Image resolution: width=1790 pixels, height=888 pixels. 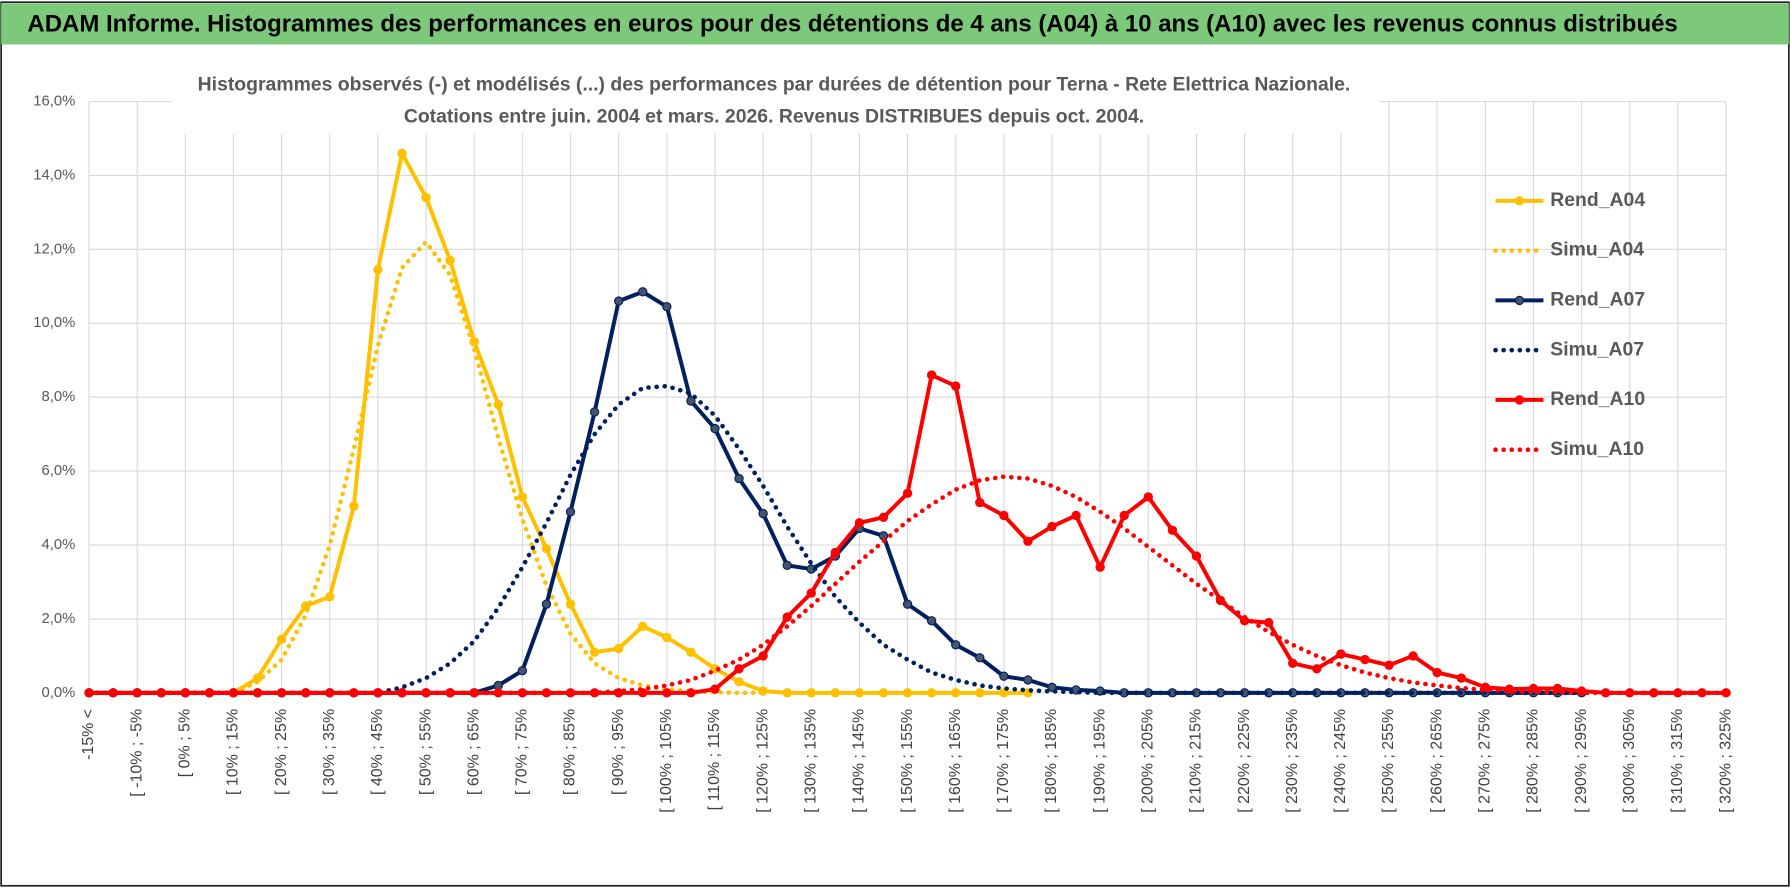 I want to click on y-tick-label: 10,0%, so click(x=54, y=323).